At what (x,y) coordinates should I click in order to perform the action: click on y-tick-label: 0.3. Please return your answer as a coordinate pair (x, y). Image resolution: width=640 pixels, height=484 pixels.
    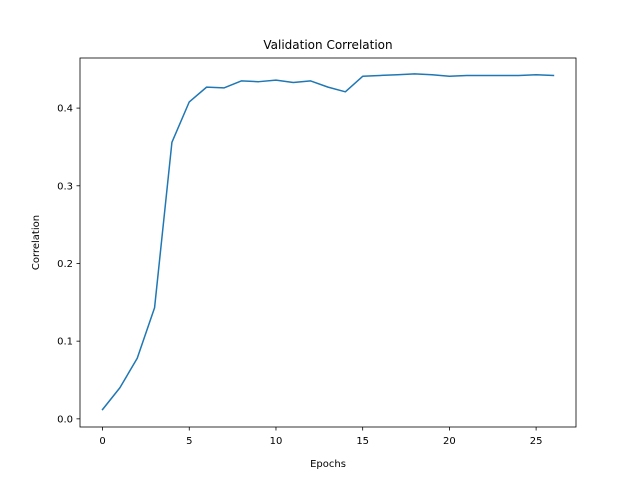
    Looking at the image, I should click on (65, 186).